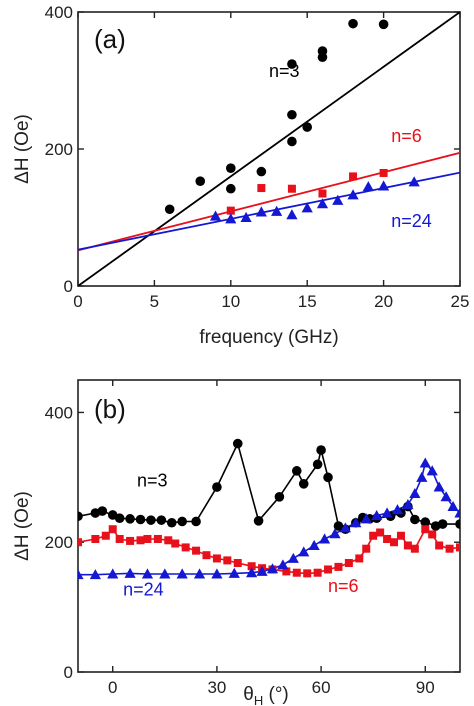 This screenshot has width=474, height=706. I want to click on x-tick-label: 5, so click(154, 301).